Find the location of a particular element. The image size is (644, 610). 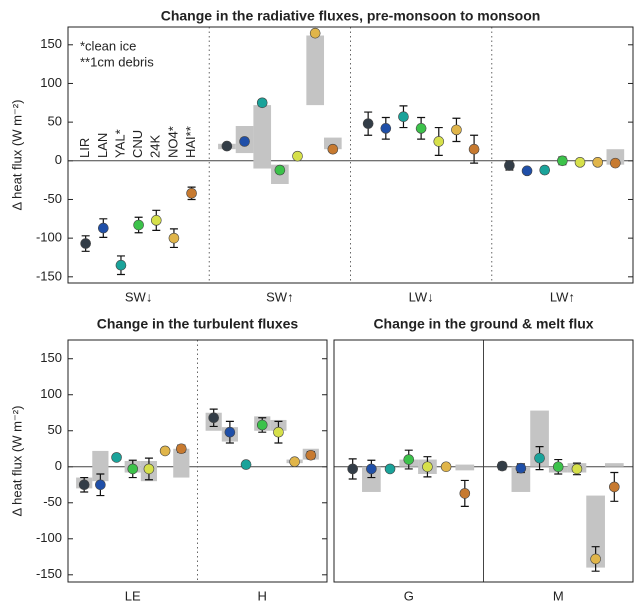

x-tick-label: LE is located at coordinates (133, 595).